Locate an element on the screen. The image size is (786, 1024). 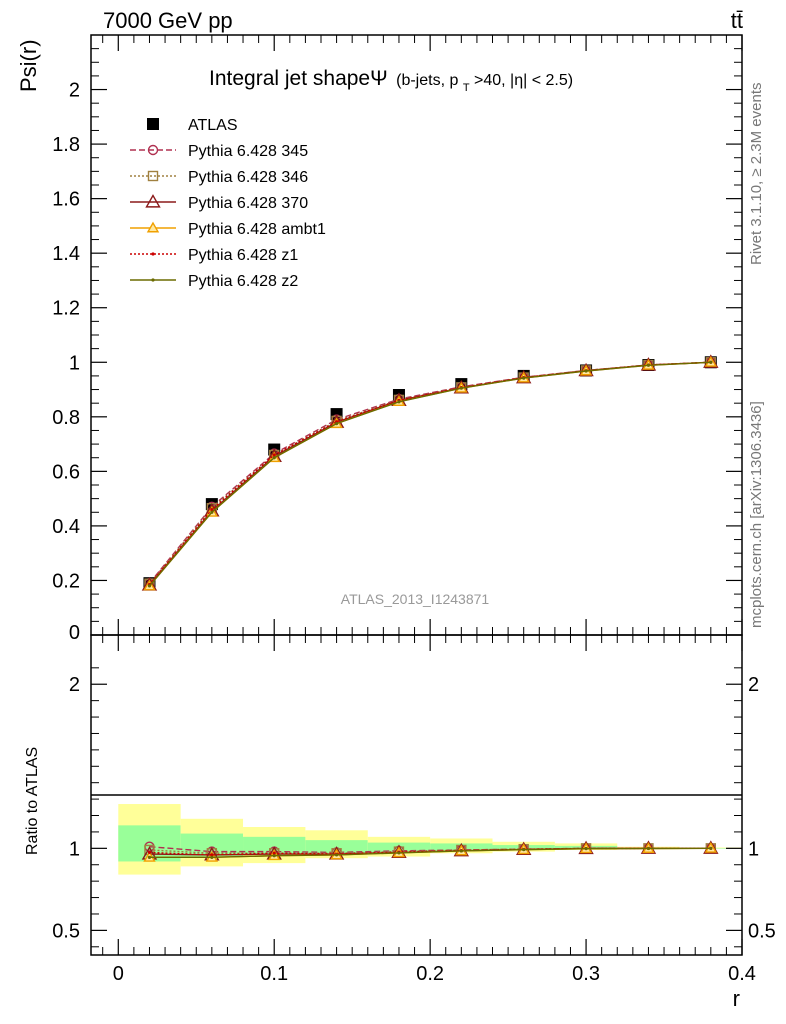
ratio-series-line is located at coordinates (430, 853).